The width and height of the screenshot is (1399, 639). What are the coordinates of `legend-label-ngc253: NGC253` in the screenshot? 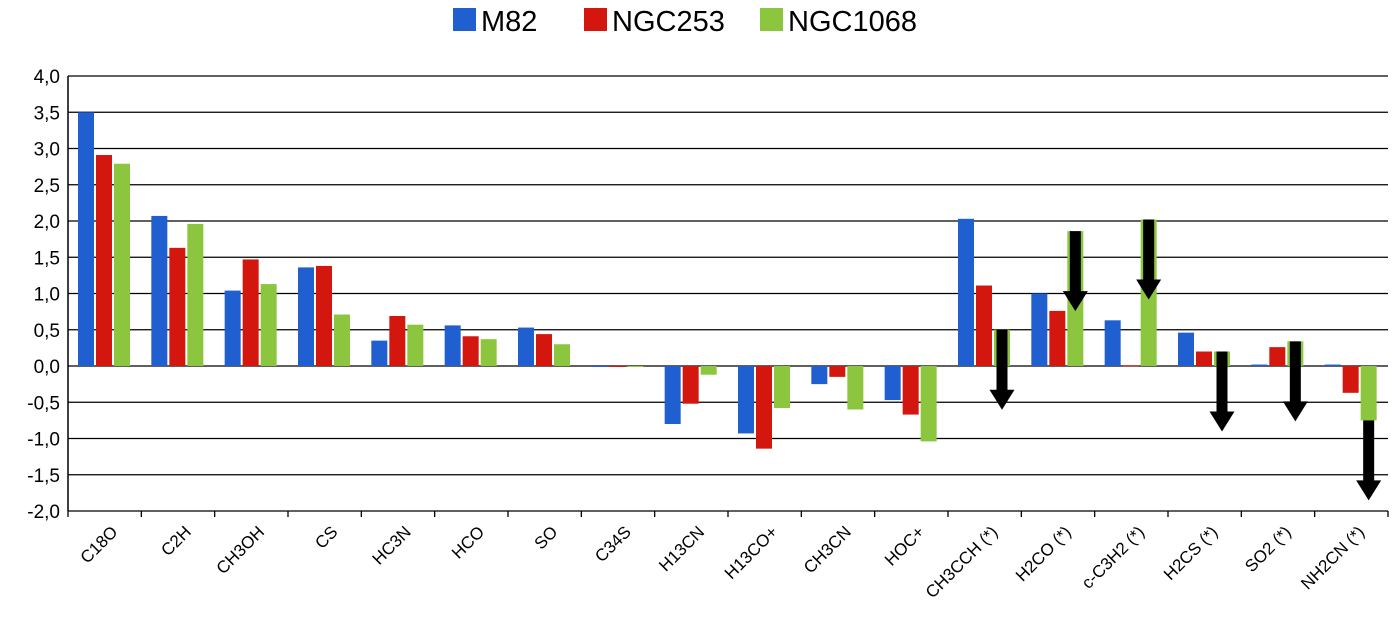 It's located at (668, 22).